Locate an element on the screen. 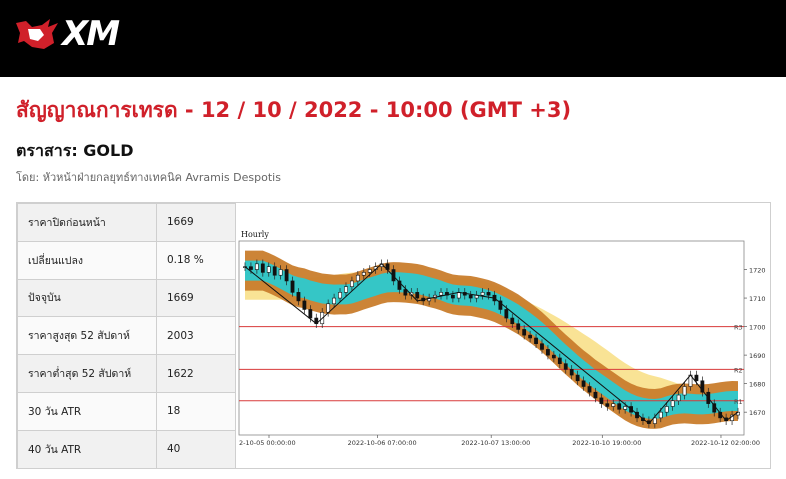  xm-bull-logo-icon is located at coordinates (37, 34).